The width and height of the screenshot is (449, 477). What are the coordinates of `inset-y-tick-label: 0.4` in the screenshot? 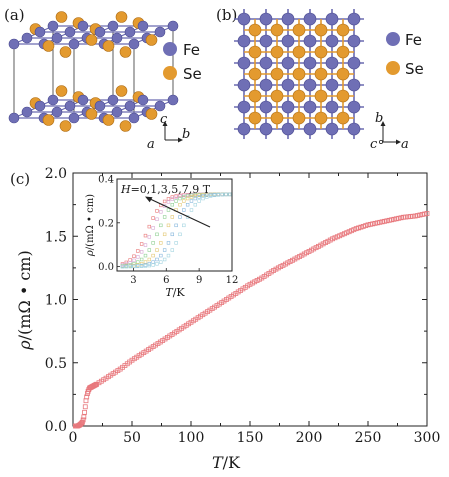 It's located at (106, 180).